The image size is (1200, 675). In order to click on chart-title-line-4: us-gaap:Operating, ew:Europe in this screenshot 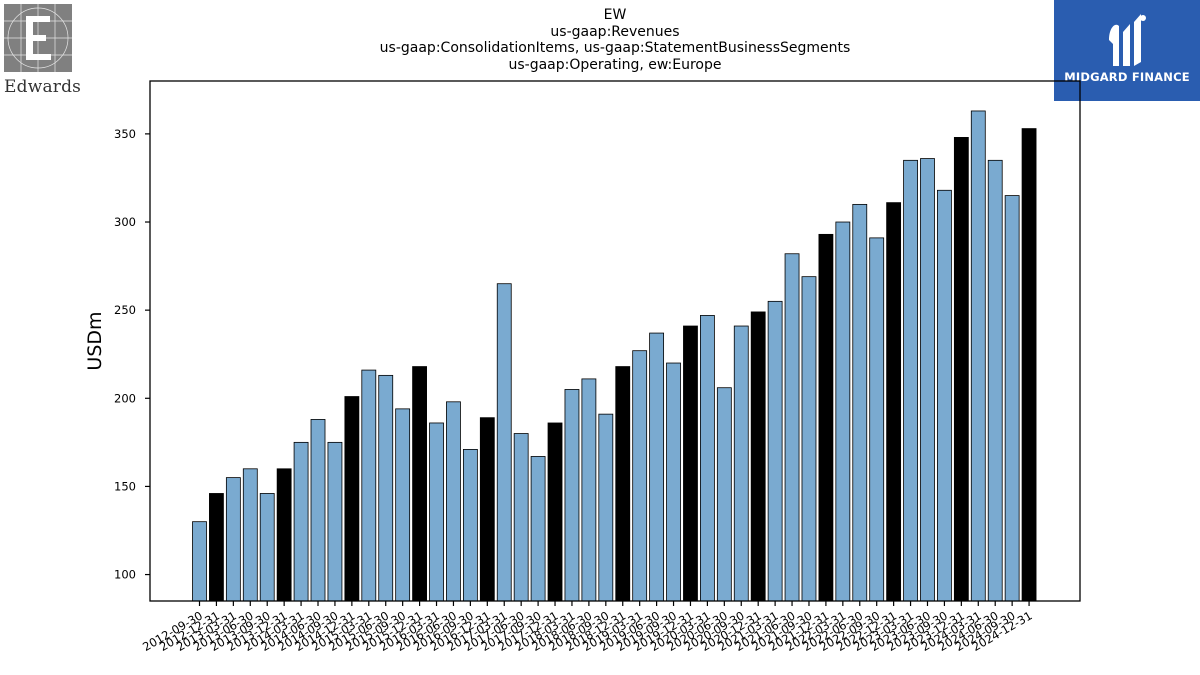, I will do `click(615, 64)`.